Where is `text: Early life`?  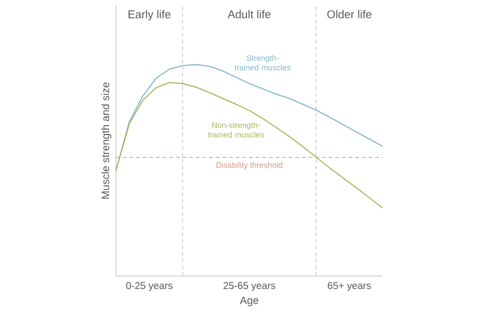 text: Early life is located at coordinates (149, 15).